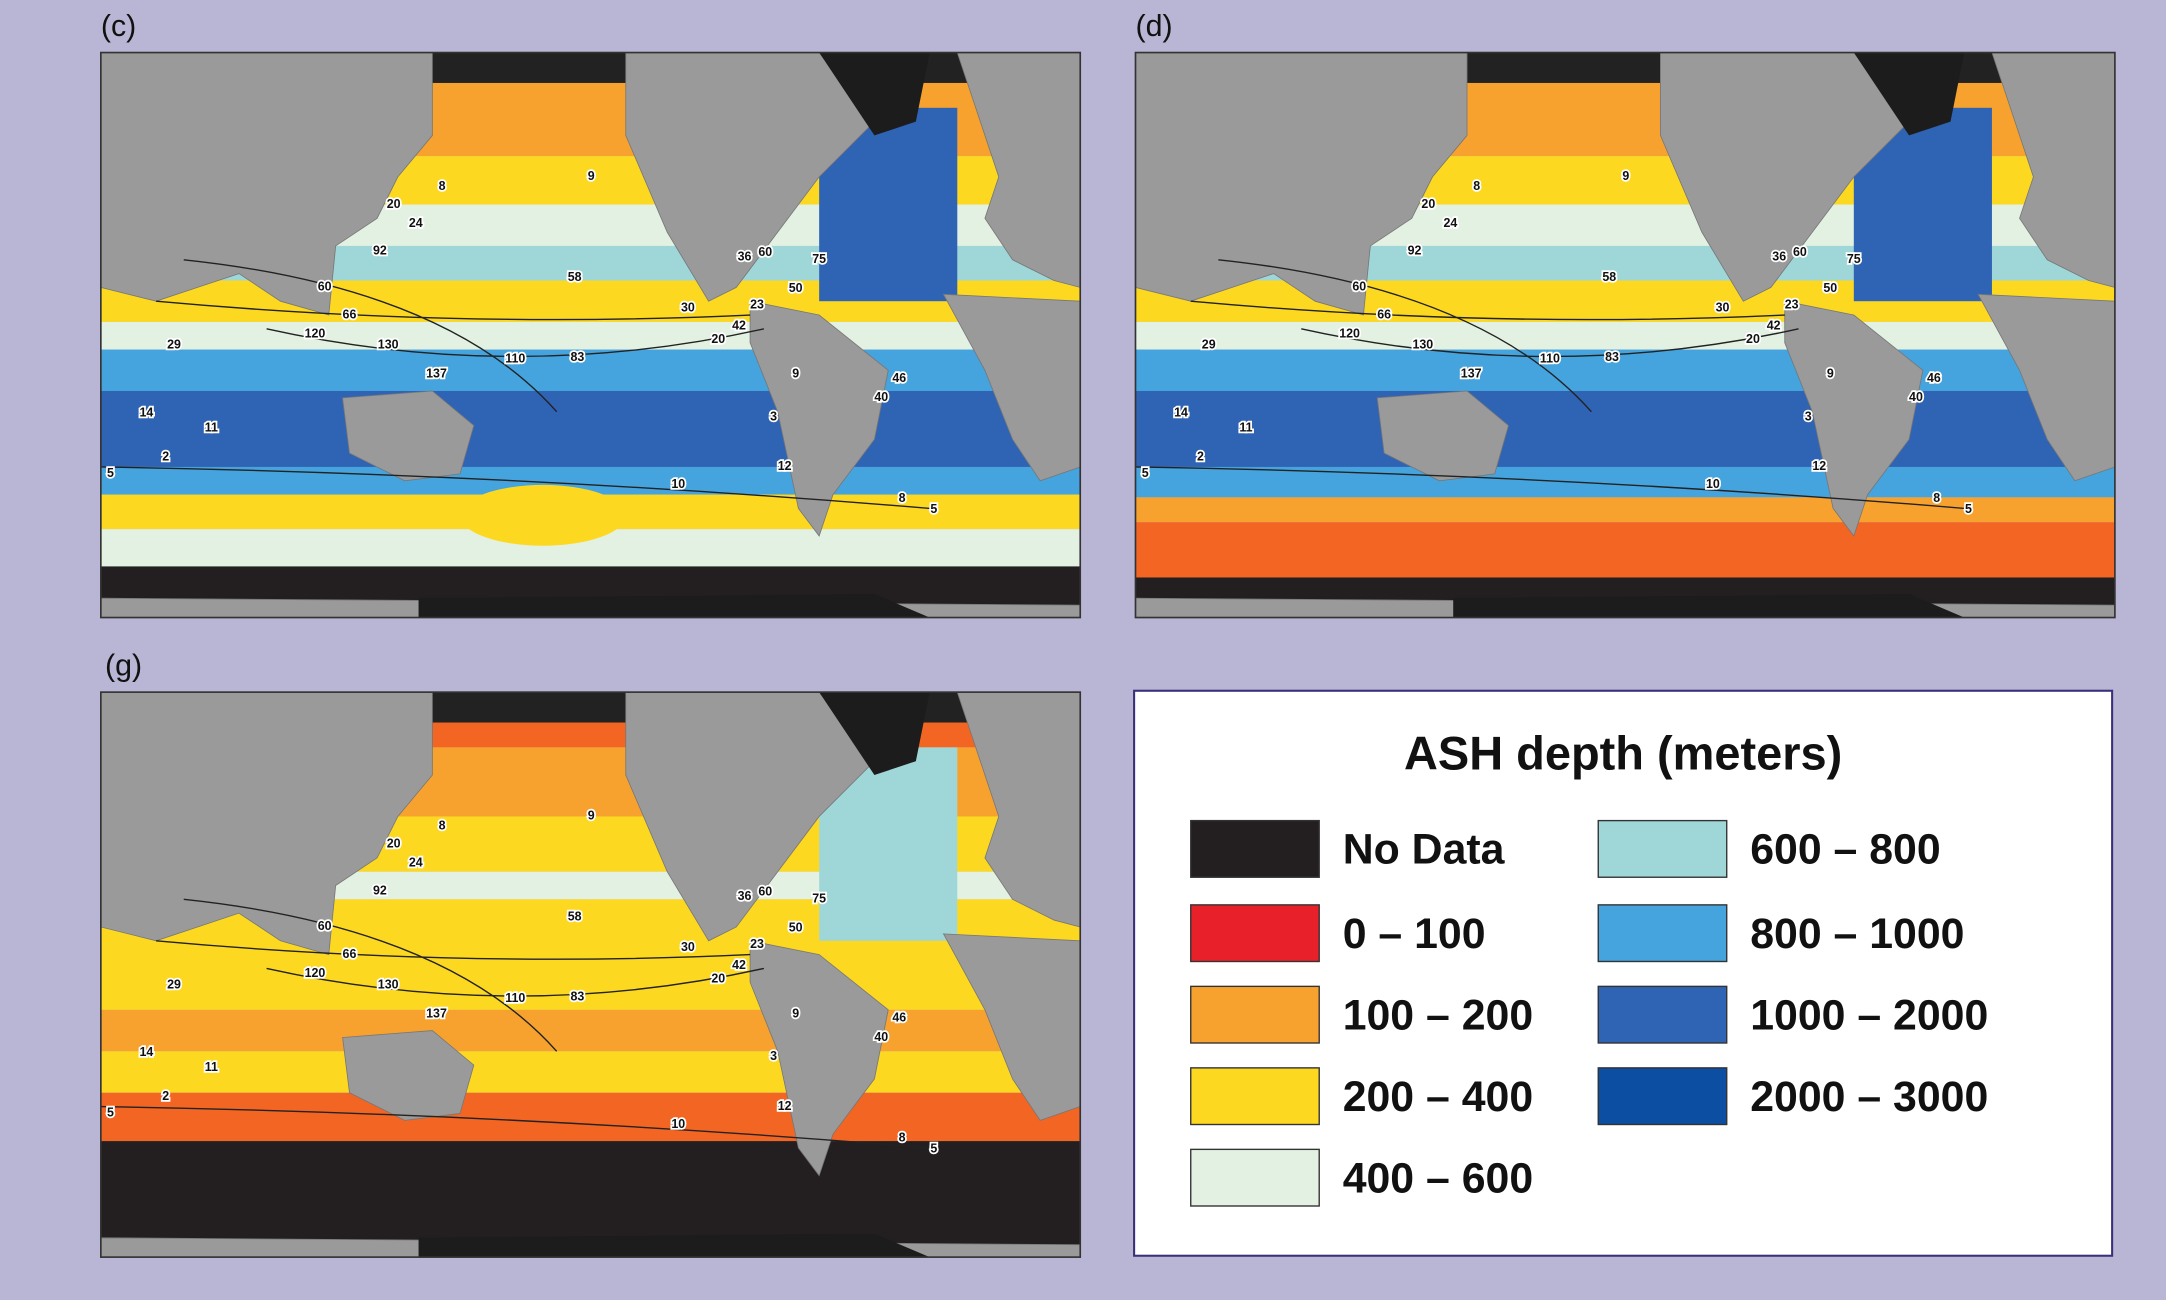  Describe the element at coordinates (745, 896) in the screenshot. I see `contour-label: 36` at that location.